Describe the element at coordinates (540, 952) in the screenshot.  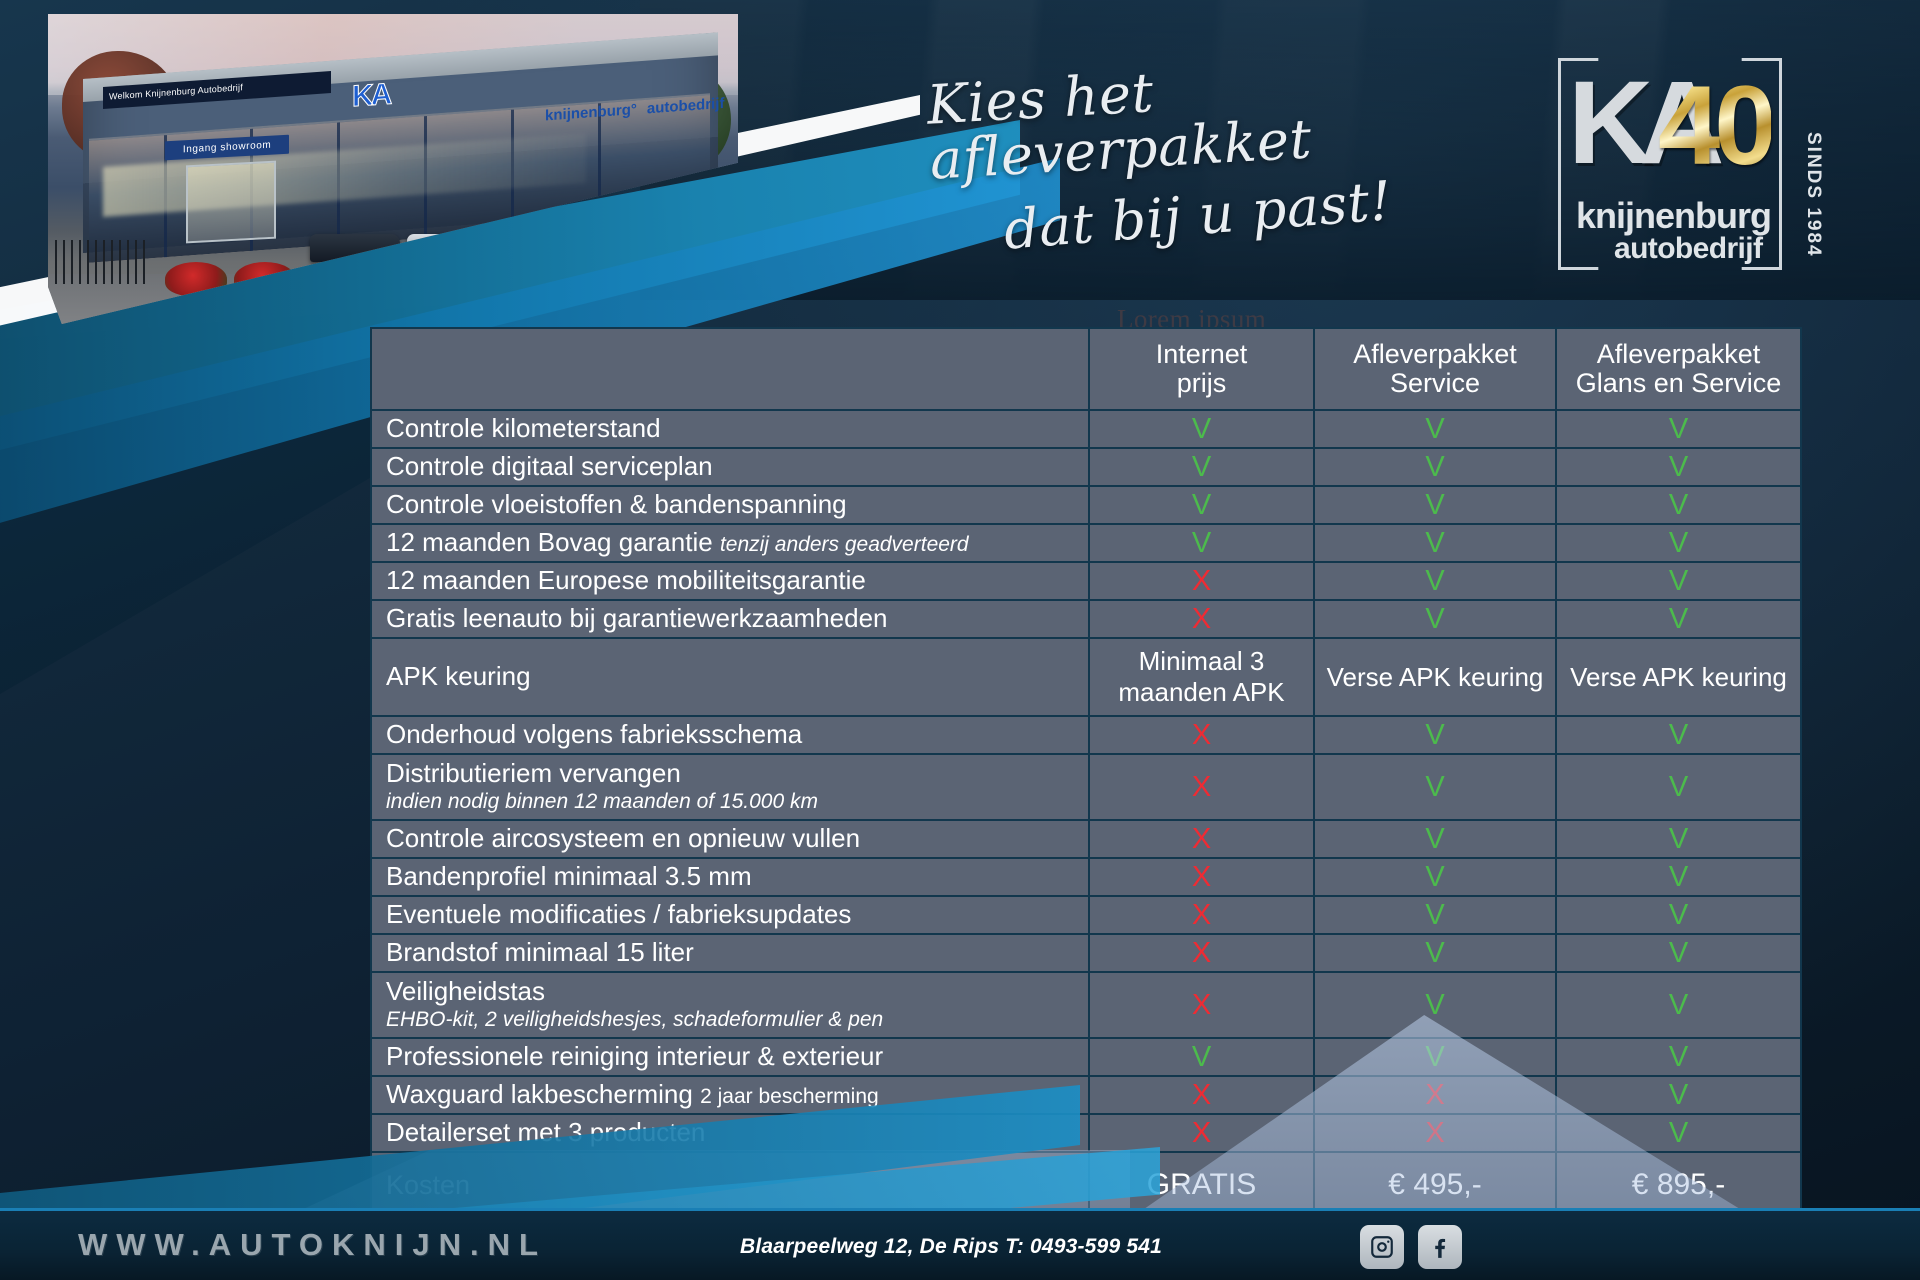
I see `row-label-text: Brandstof minimaal 15 liter` at that location.